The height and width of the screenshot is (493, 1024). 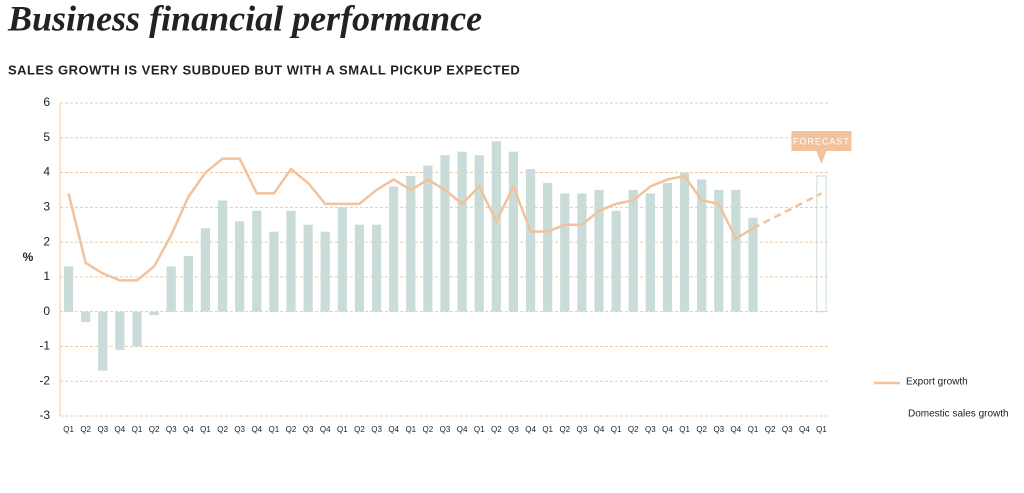 What do you see at coordinates (787, 211) in the screenshot?
I see `forecast-line` at bounding box center [787, 211].